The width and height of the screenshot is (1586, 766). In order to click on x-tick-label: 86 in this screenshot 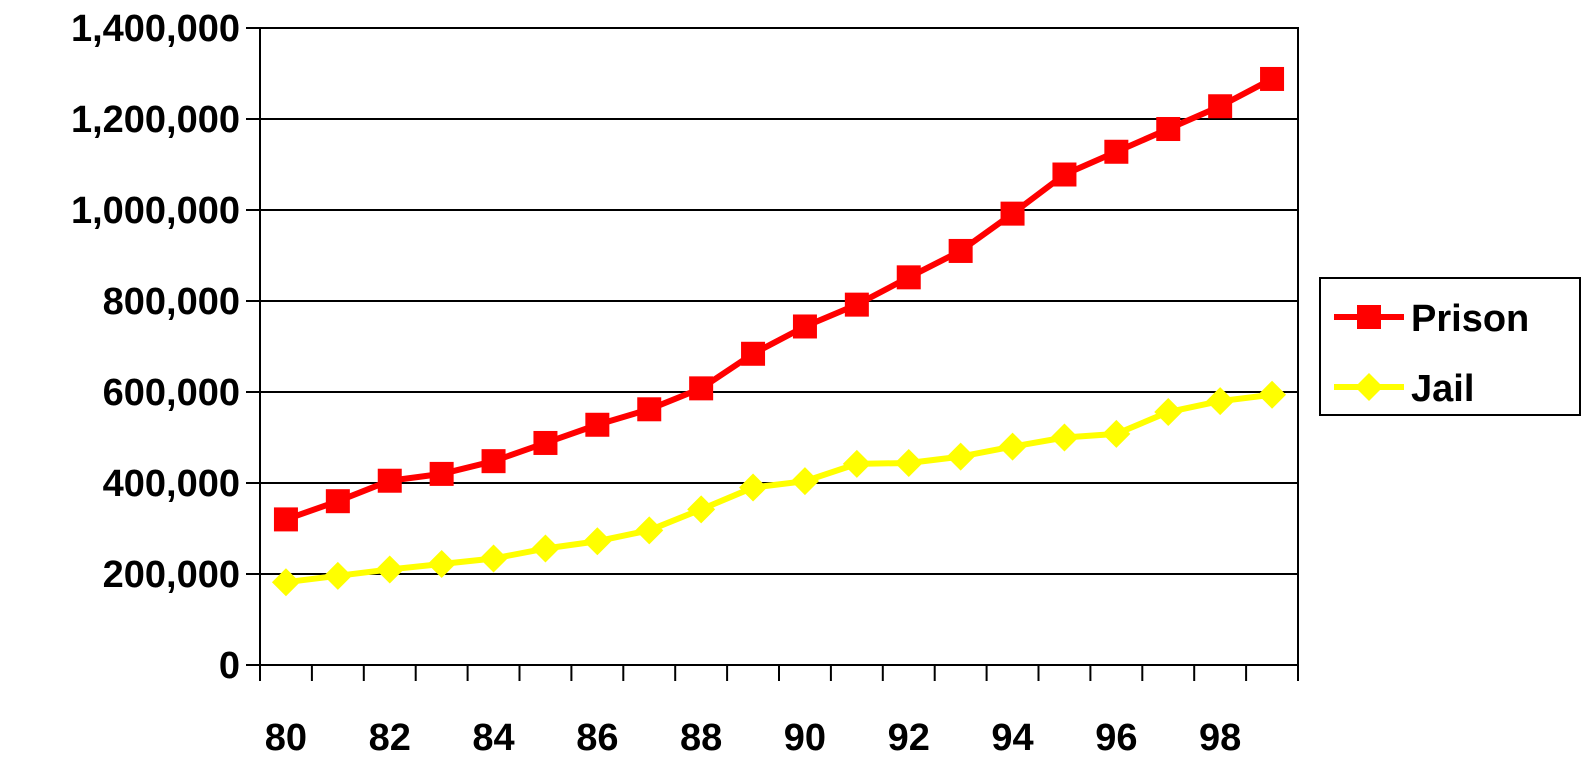, I will do `click(597, 738)`.